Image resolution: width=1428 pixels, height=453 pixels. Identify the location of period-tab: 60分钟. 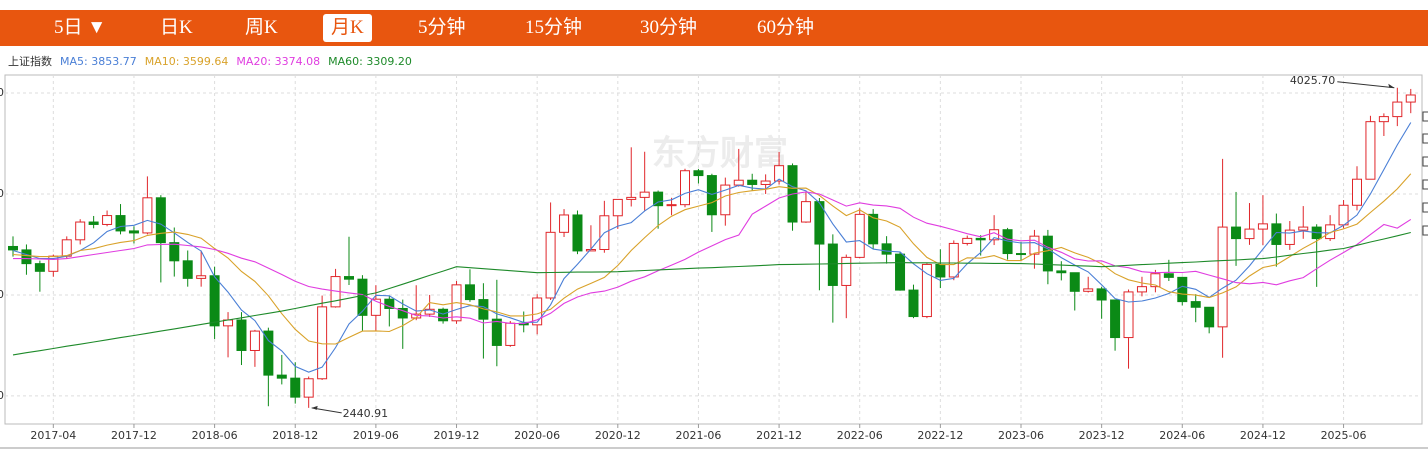
(786, 27).